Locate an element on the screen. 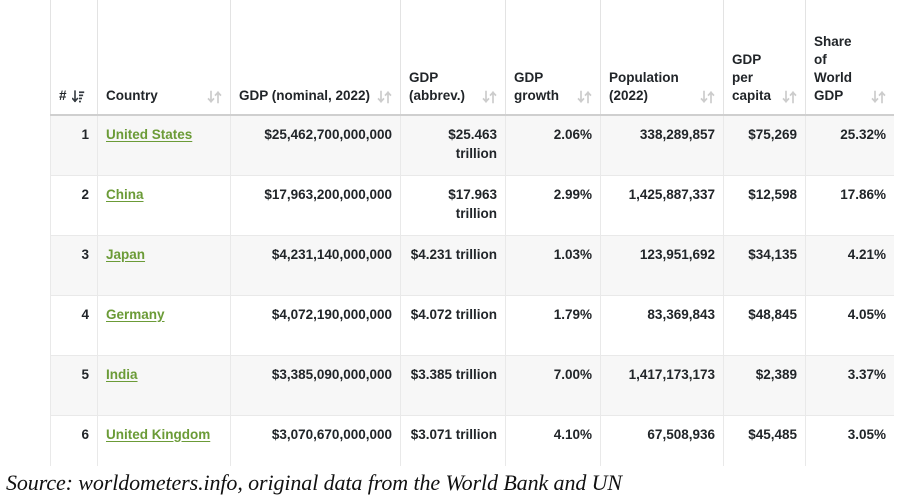 This screenshot has height=500, width=904. cell-country: China is located at coordinates (164, 205).